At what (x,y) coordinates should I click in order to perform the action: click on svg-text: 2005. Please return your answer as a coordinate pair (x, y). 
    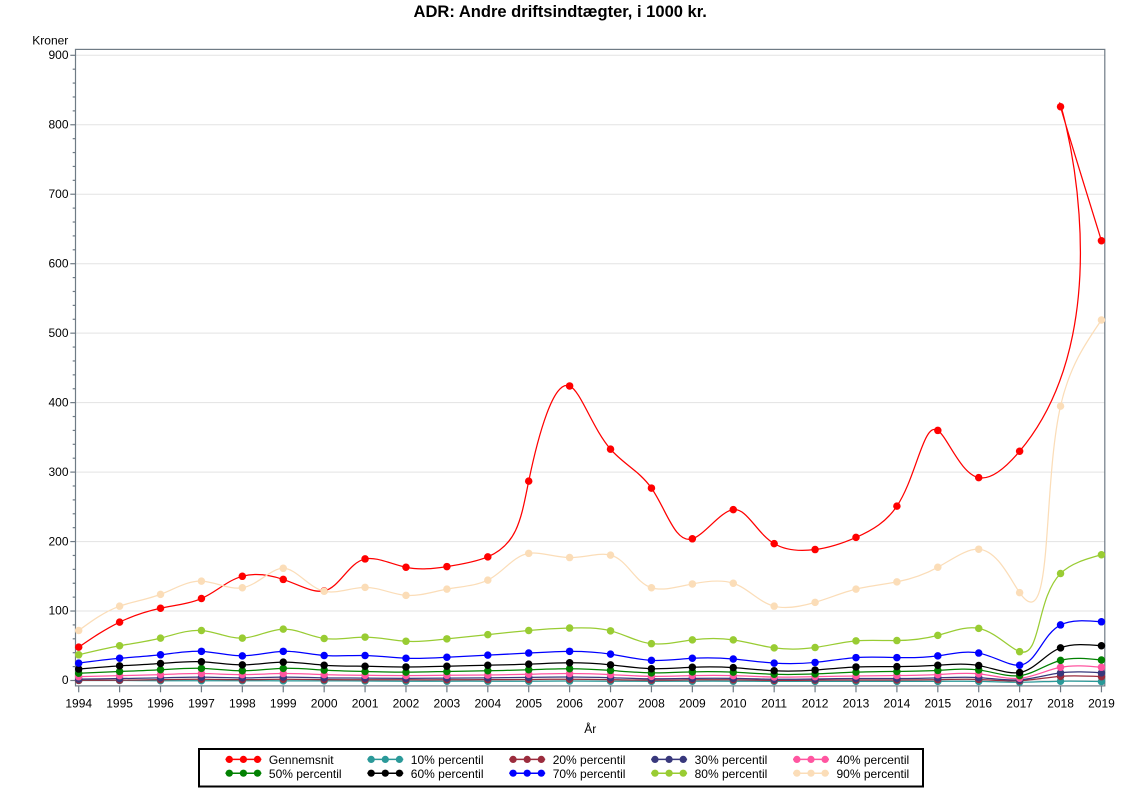
    Looking at the image, I should click on (528, 703).